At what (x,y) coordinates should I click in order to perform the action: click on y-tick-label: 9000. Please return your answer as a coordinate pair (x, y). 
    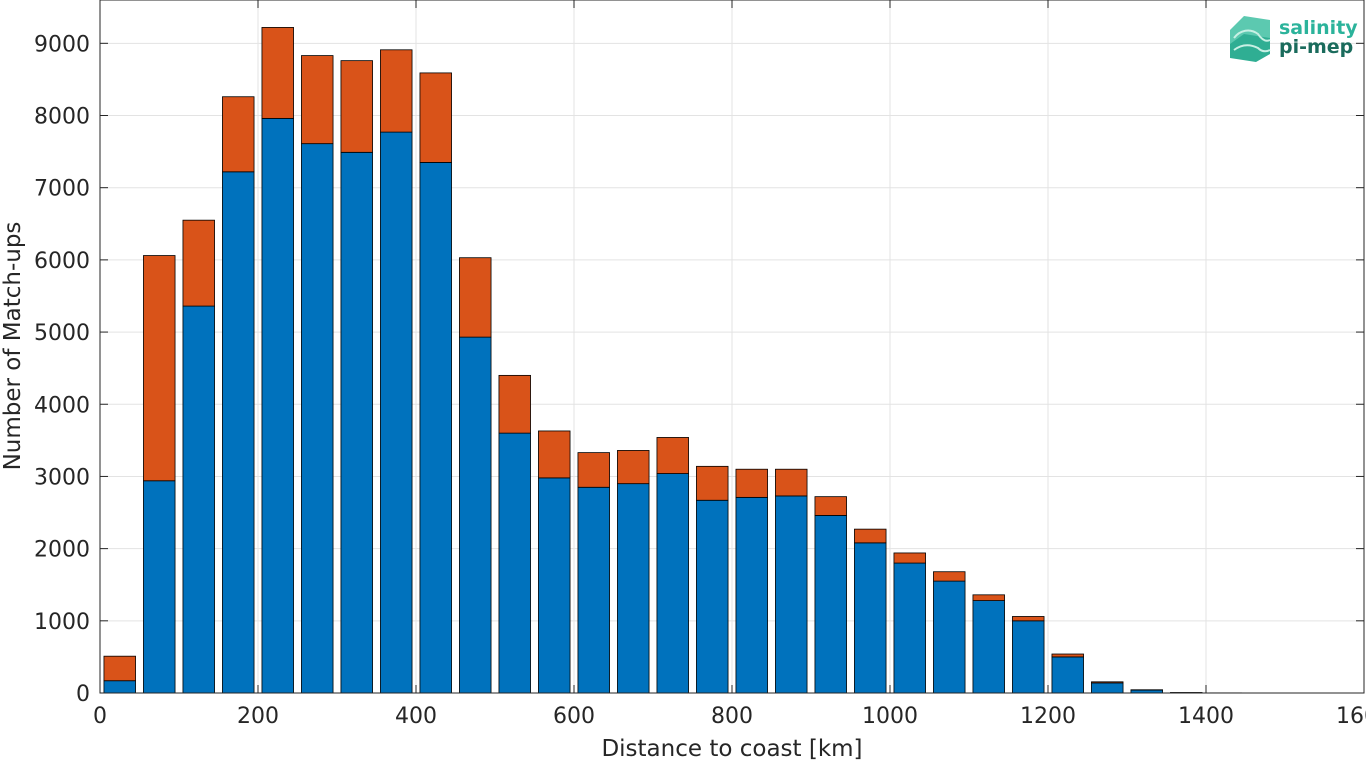
    Looking at the image, I should click on (62, 44).